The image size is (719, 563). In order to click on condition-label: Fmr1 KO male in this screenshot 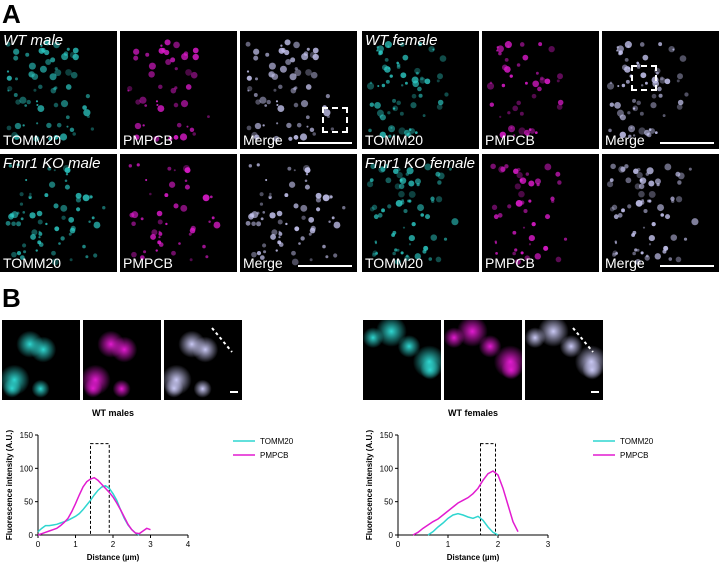, I will do `click(52, 163)`.